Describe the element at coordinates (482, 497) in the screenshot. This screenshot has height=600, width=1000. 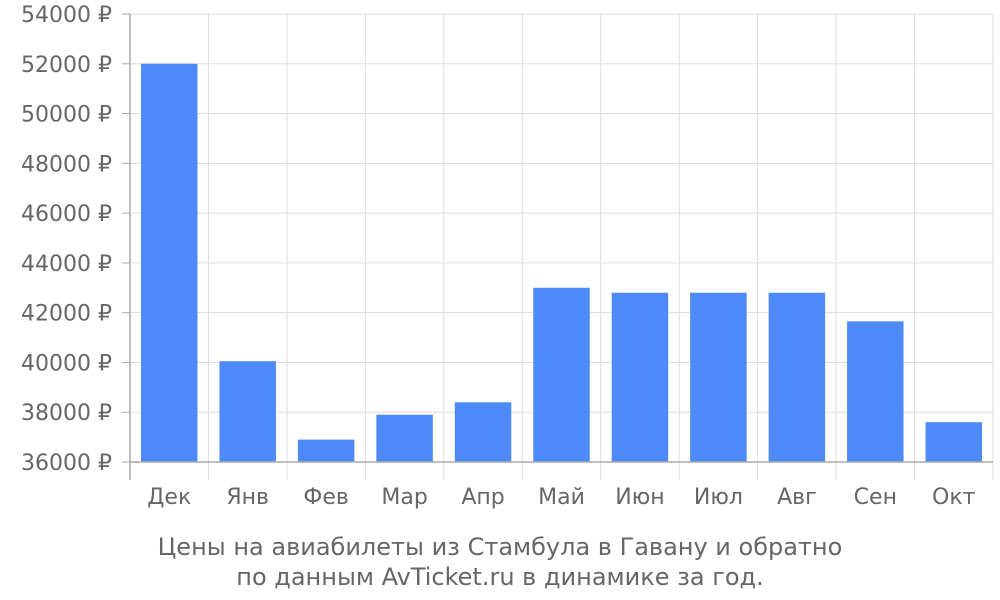
I see `x-tick-label: Апр` at that location.